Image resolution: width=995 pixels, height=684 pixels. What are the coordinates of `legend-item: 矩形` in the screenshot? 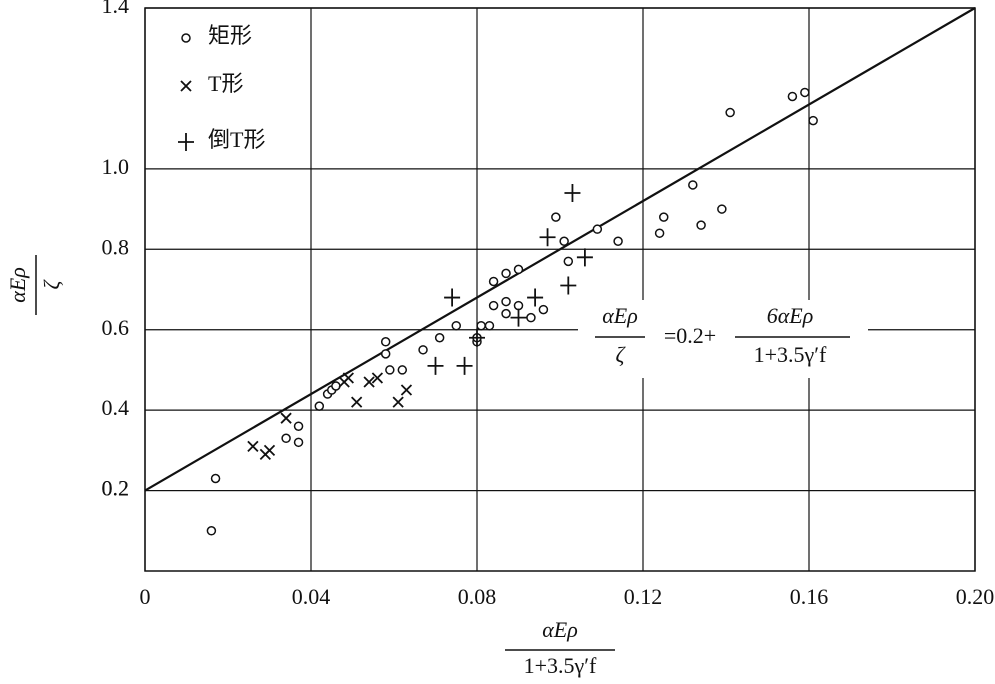 It's located at (216, 35).